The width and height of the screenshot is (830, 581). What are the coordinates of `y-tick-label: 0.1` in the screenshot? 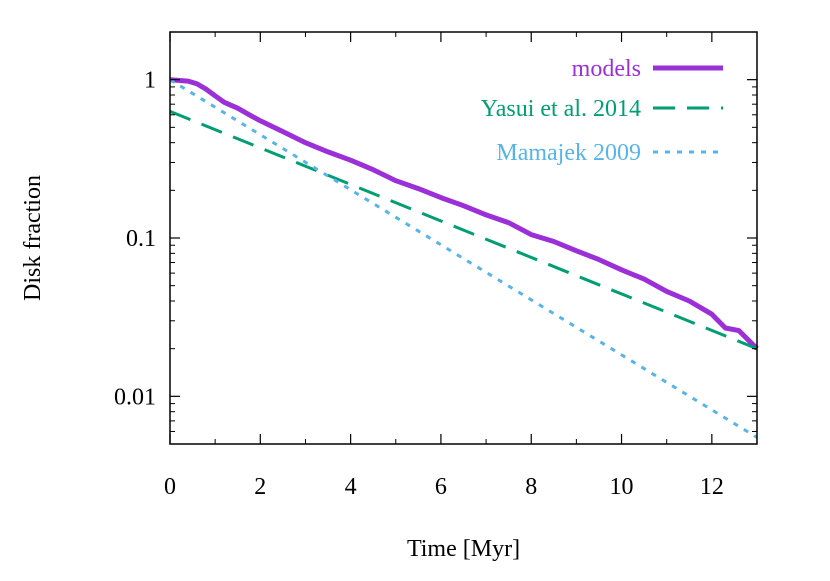 It's located at (141, 239).